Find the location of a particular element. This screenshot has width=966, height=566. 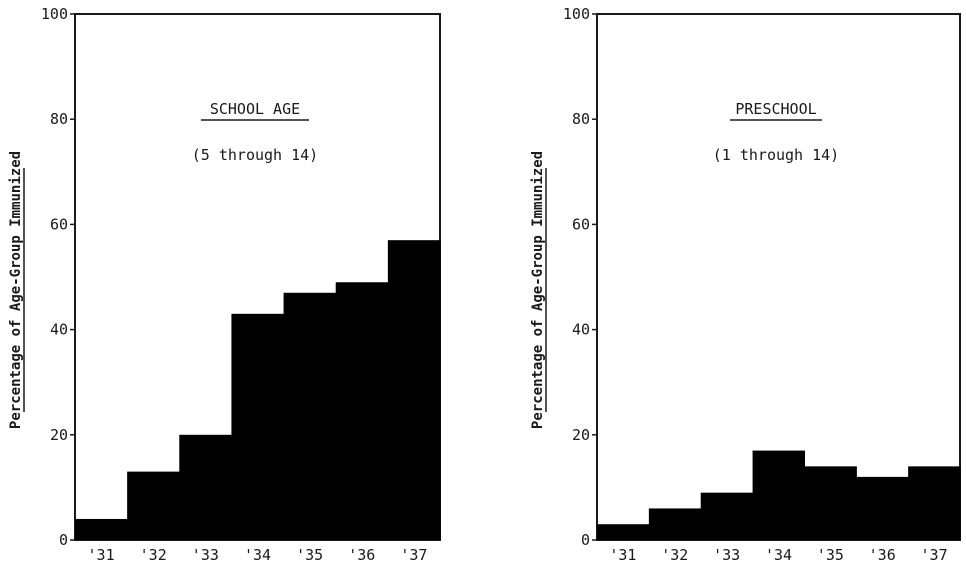

chart-title: PRESCHOOL is located at coordinates (775, 109).